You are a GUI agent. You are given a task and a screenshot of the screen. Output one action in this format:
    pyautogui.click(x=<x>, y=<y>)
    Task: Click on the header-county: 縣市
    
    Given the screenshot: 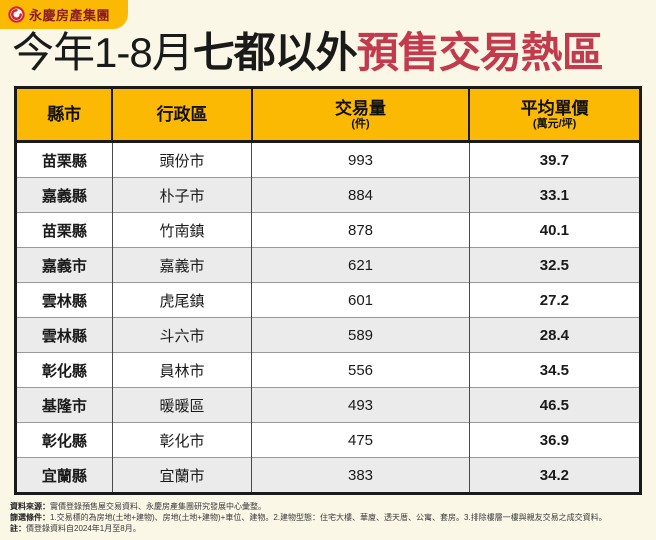 What is the action you would take?
    pyautogui.click(x=64, y=115)
    